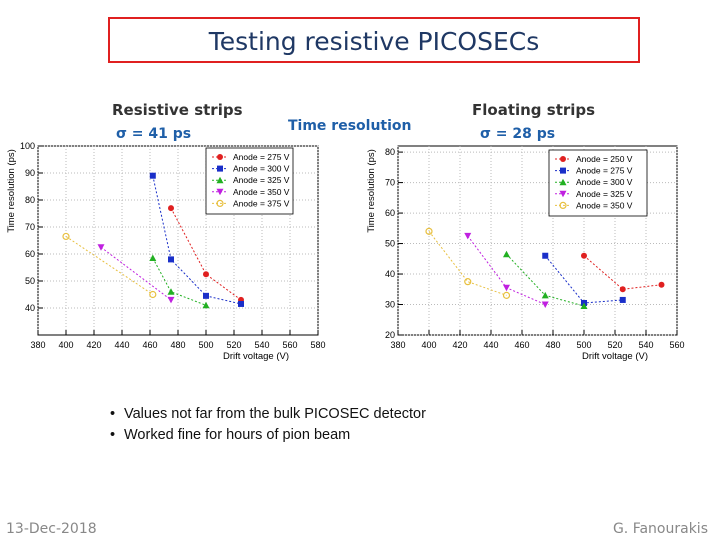 This screenshot has height=540, width=720. Describe the element at coordinates (534, 110) in the screenshot. I see `right-heading: Floating strips` at that location.